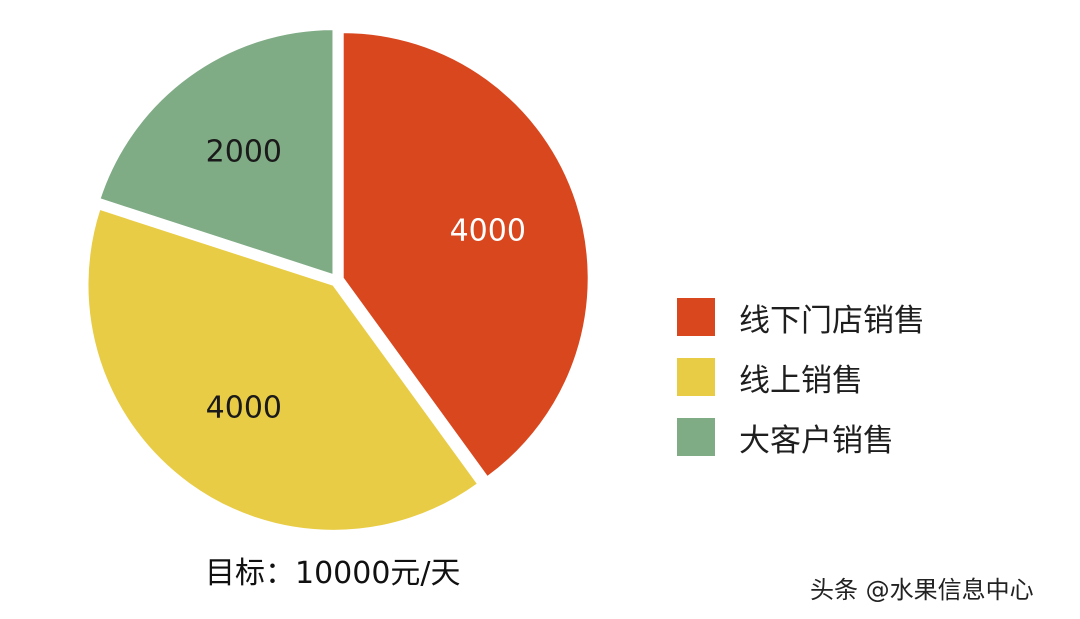 This screenshot has width=1080, height=619. Describe the element at coordinates (922, 590) in the screenshot. I see `watermark: 头条 @水果信息中心` at that location.